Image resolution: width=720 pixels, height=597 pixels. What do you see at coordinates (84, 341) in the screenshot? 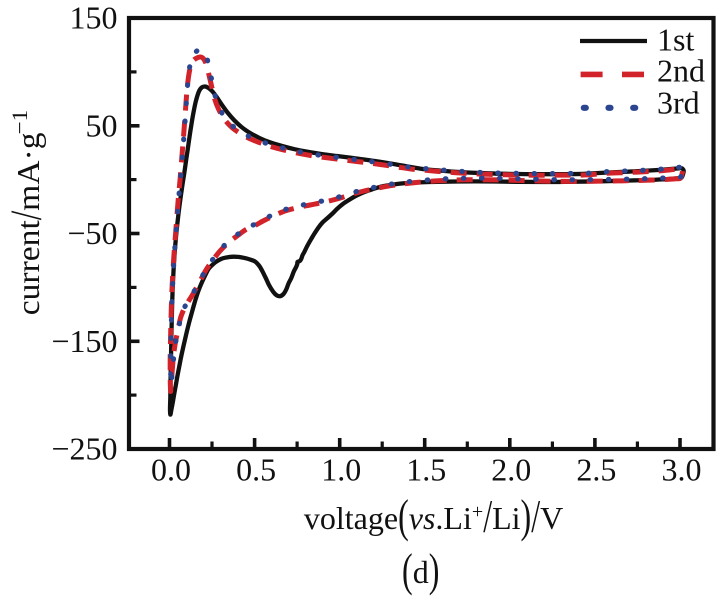
I see `svg-text: −150` at bounding box center [84, 341].